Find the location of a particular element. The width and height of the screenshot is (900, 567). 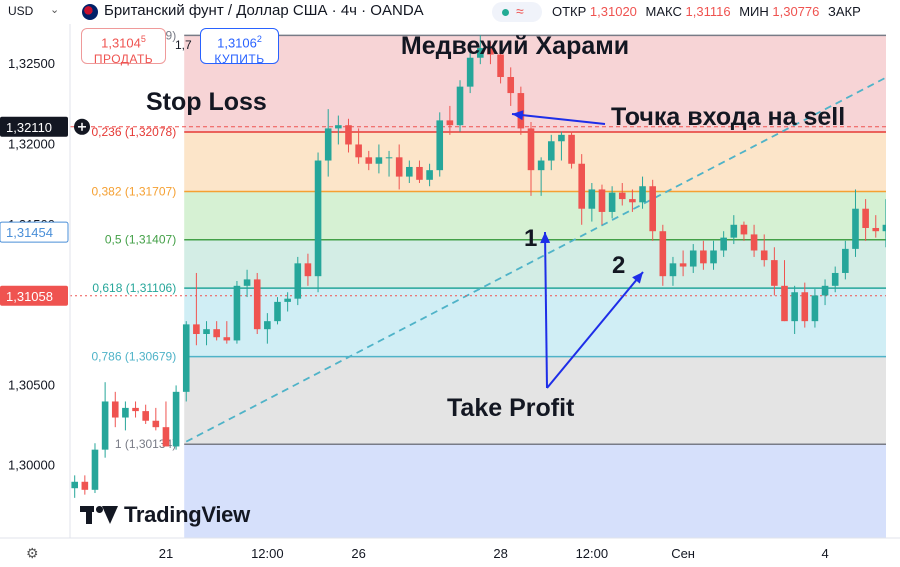

fib-level-label: 0,5 (1,31407) is located at coordinates (140, 240).